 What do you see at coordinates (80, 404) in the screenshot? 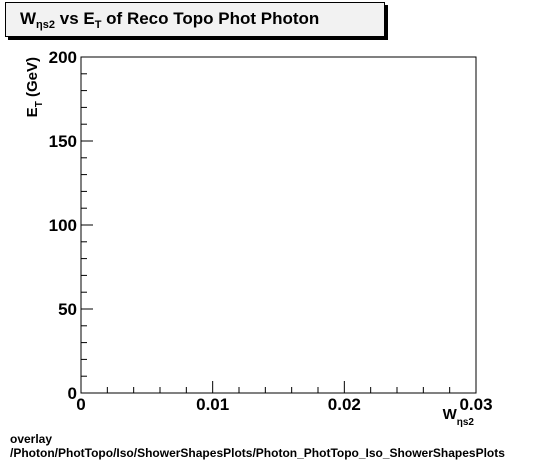
I see `x-tick-label: 0` at bounding box center [80, 404].